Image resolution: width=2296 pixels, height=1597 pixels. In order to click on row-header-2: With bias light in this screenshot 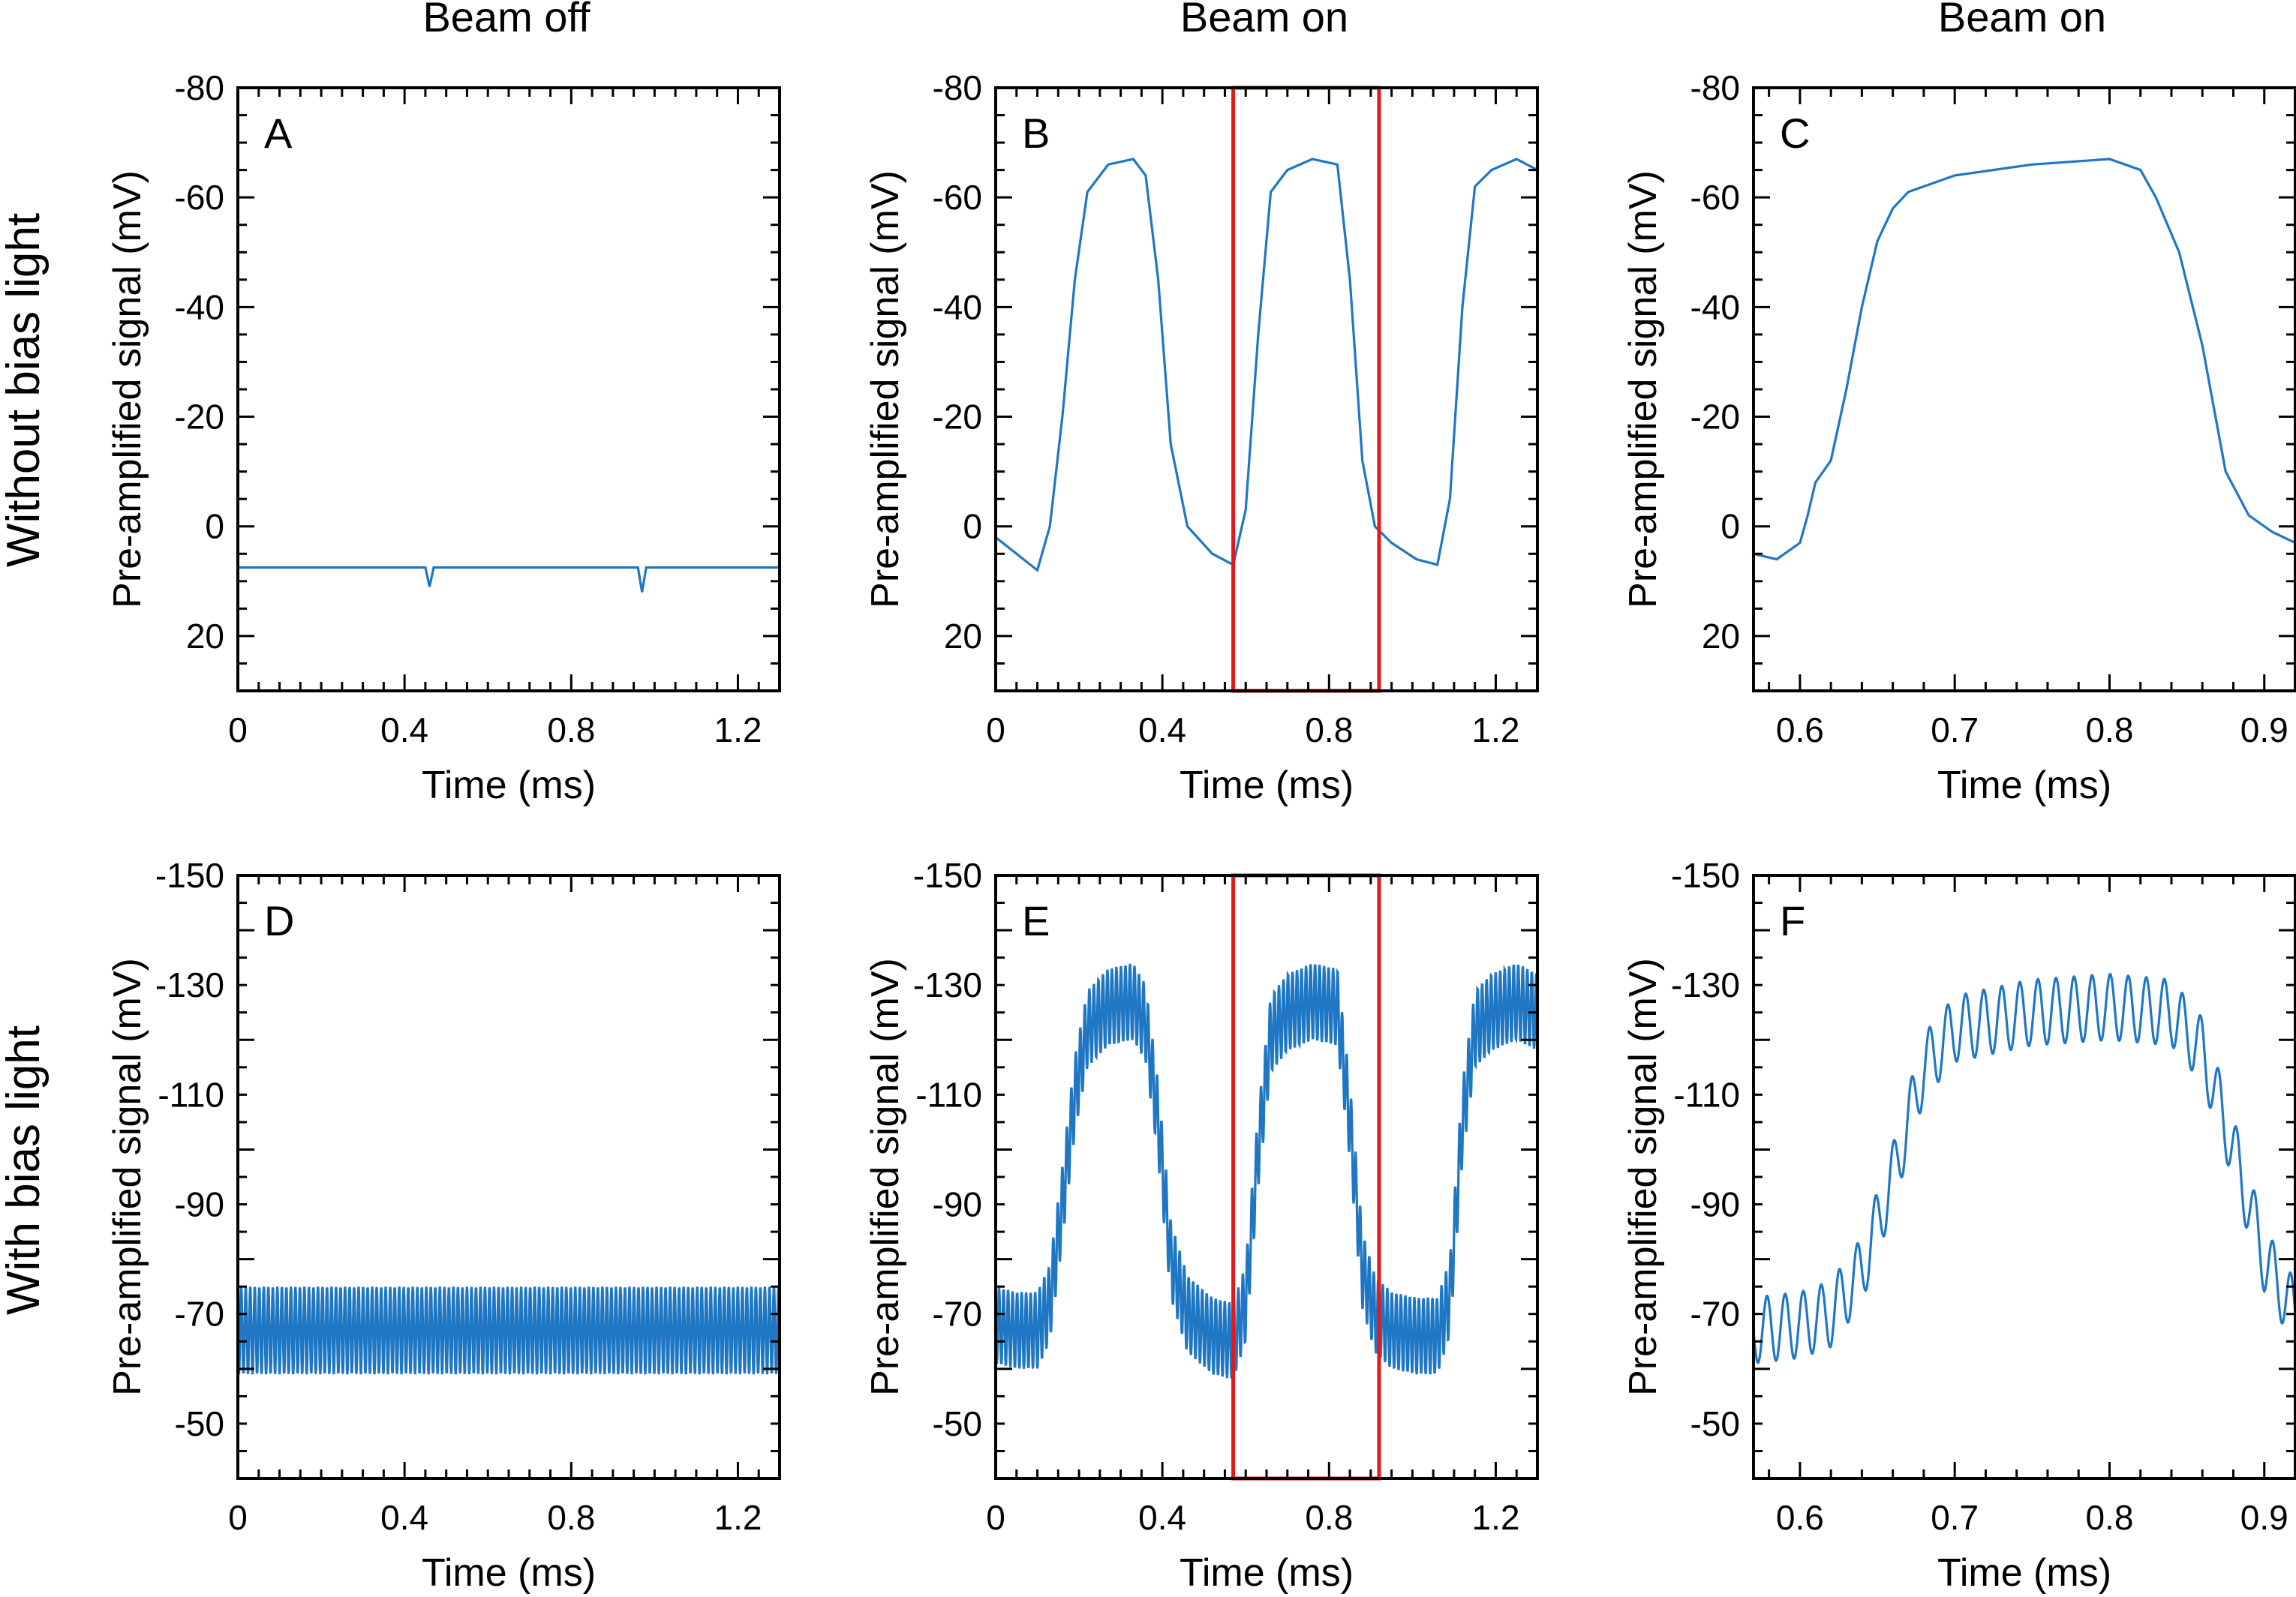, I will do `click(25, 1170)`.